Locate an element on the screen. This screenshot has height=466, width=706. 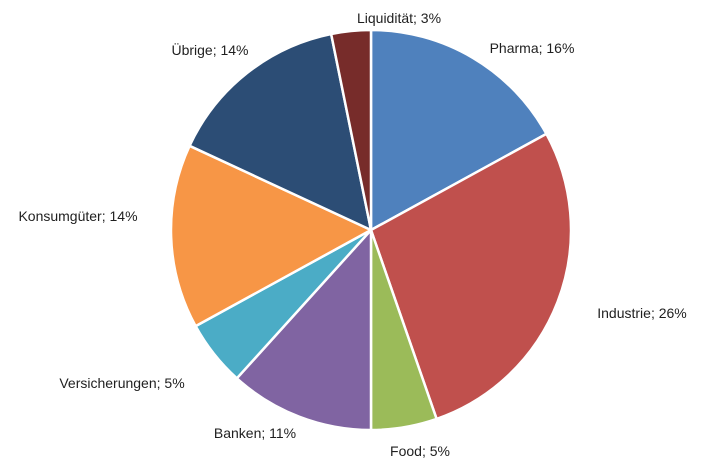
data-label-versicherungen: Versicherungen; 5% is located at coordinates (121, 383).